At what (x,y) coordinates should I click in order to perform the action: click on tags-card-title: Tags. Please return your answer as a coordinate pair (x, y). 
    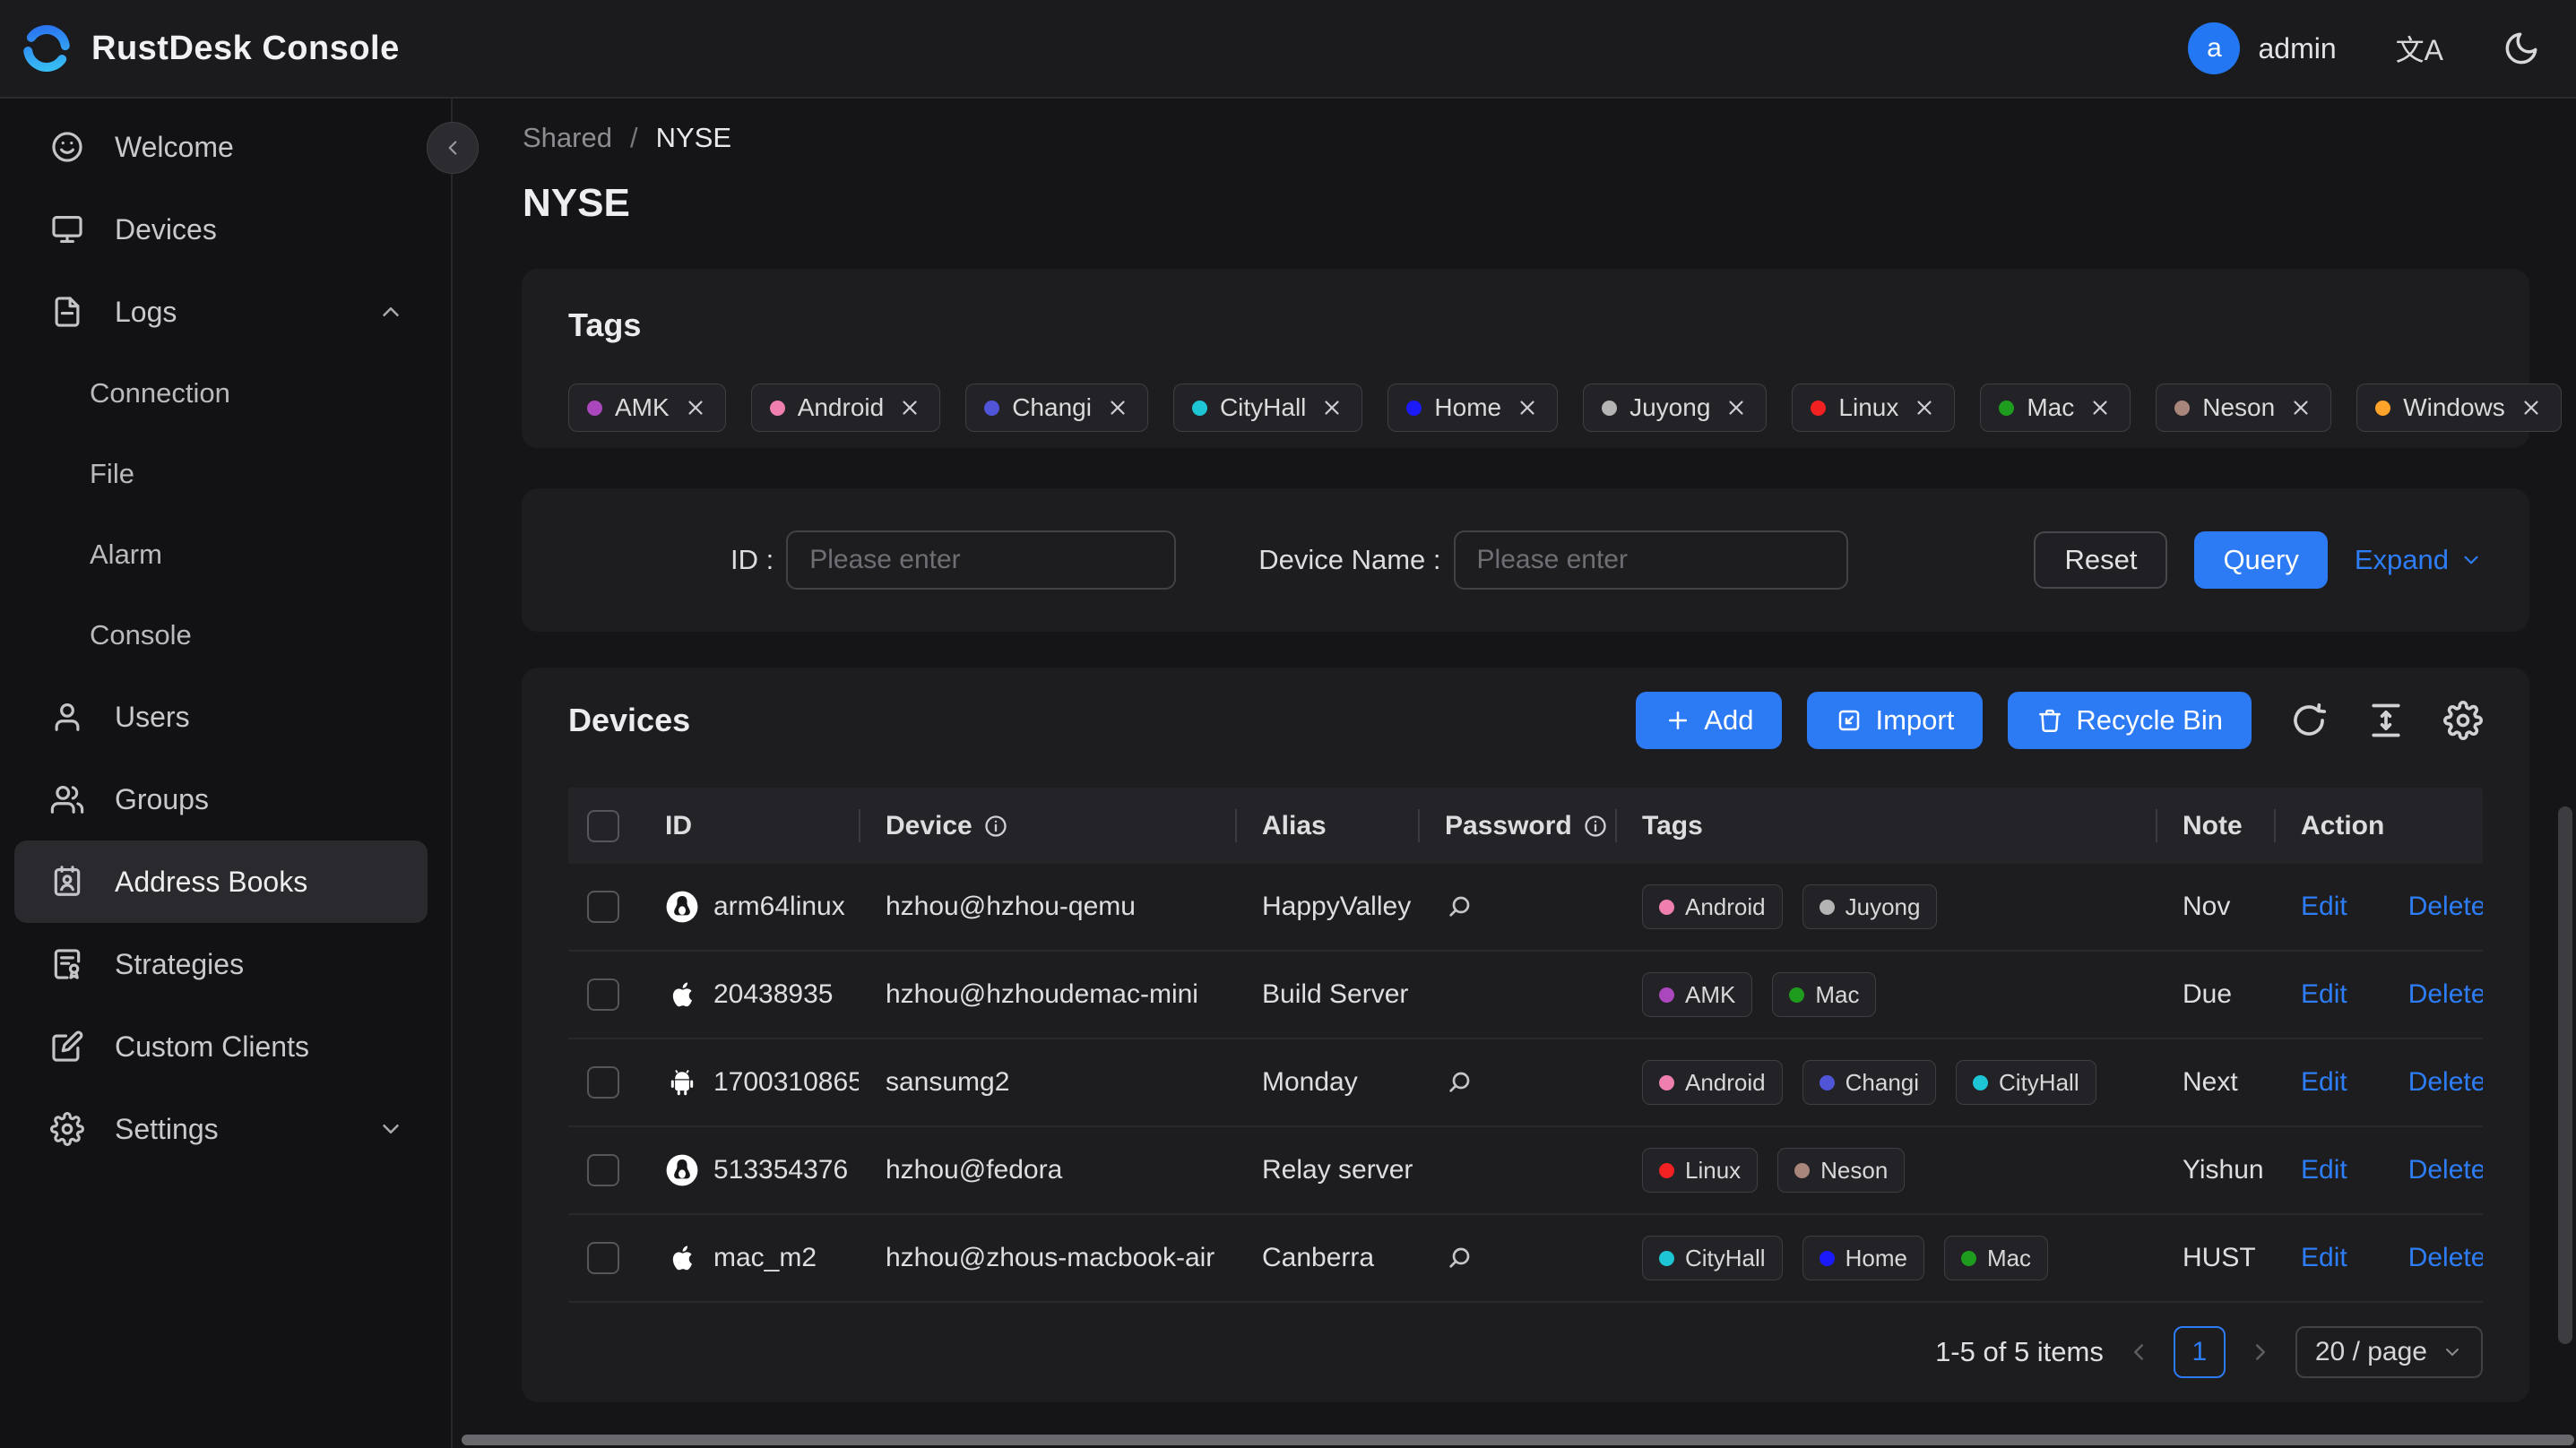
    Looking at the image, I should click on (605, 324).